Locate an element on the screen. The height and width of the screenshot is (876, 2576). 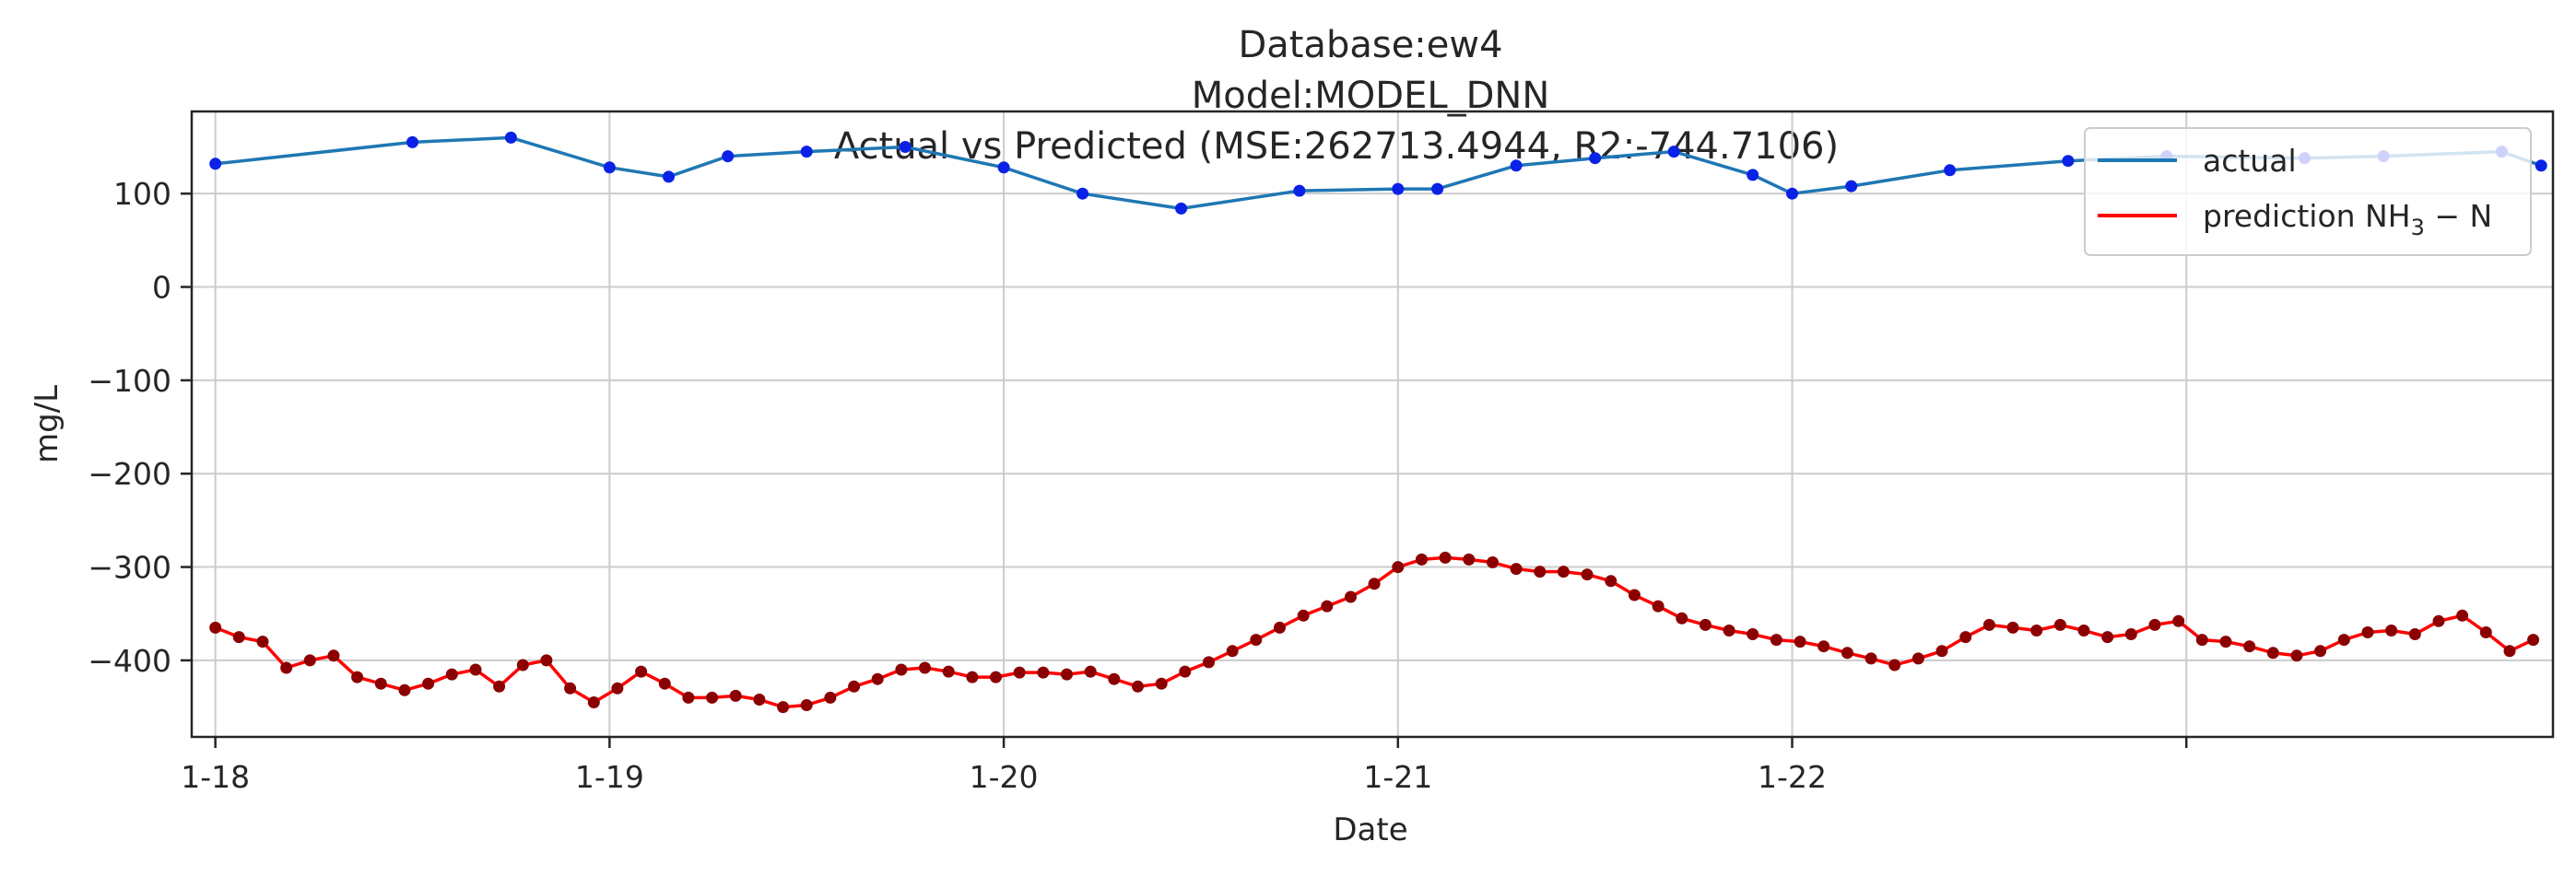
x-axis-label: Date is located at coordinates (1370, 830).